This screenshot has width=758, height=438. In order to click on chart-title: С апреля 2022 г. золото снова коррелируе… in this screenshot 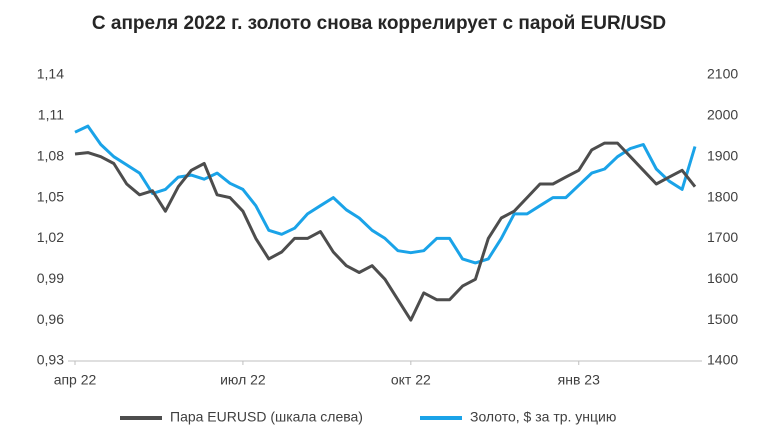, I will do `click(379, 23)`.